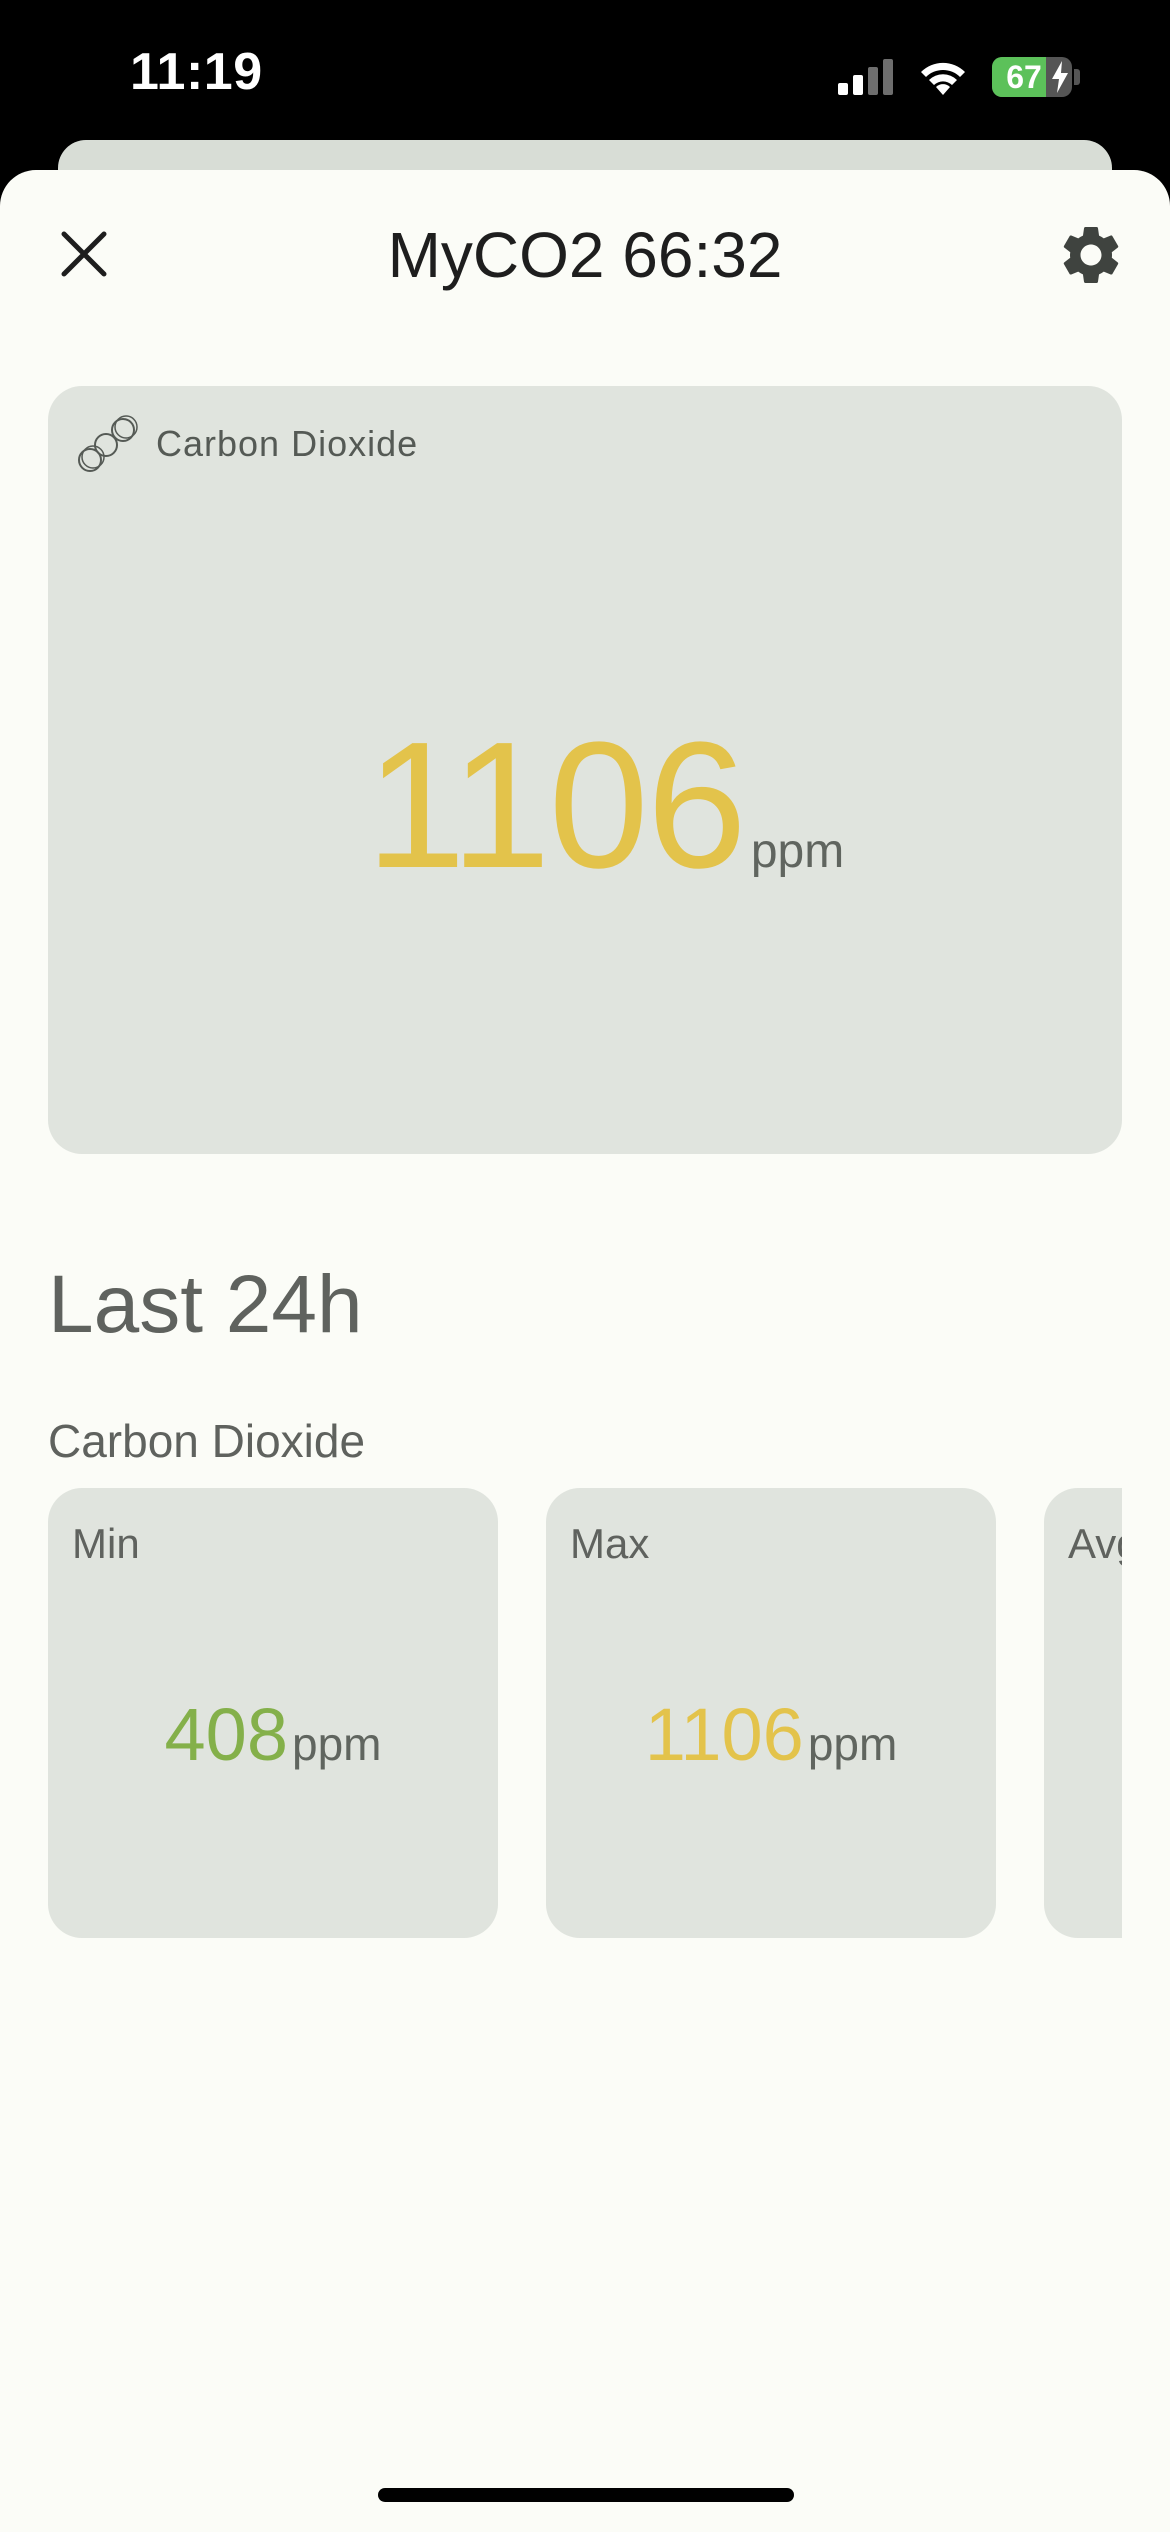 This screenshot has height=2532, width=1170. I want to click on stat-value: 1106, so click(724, 1734).